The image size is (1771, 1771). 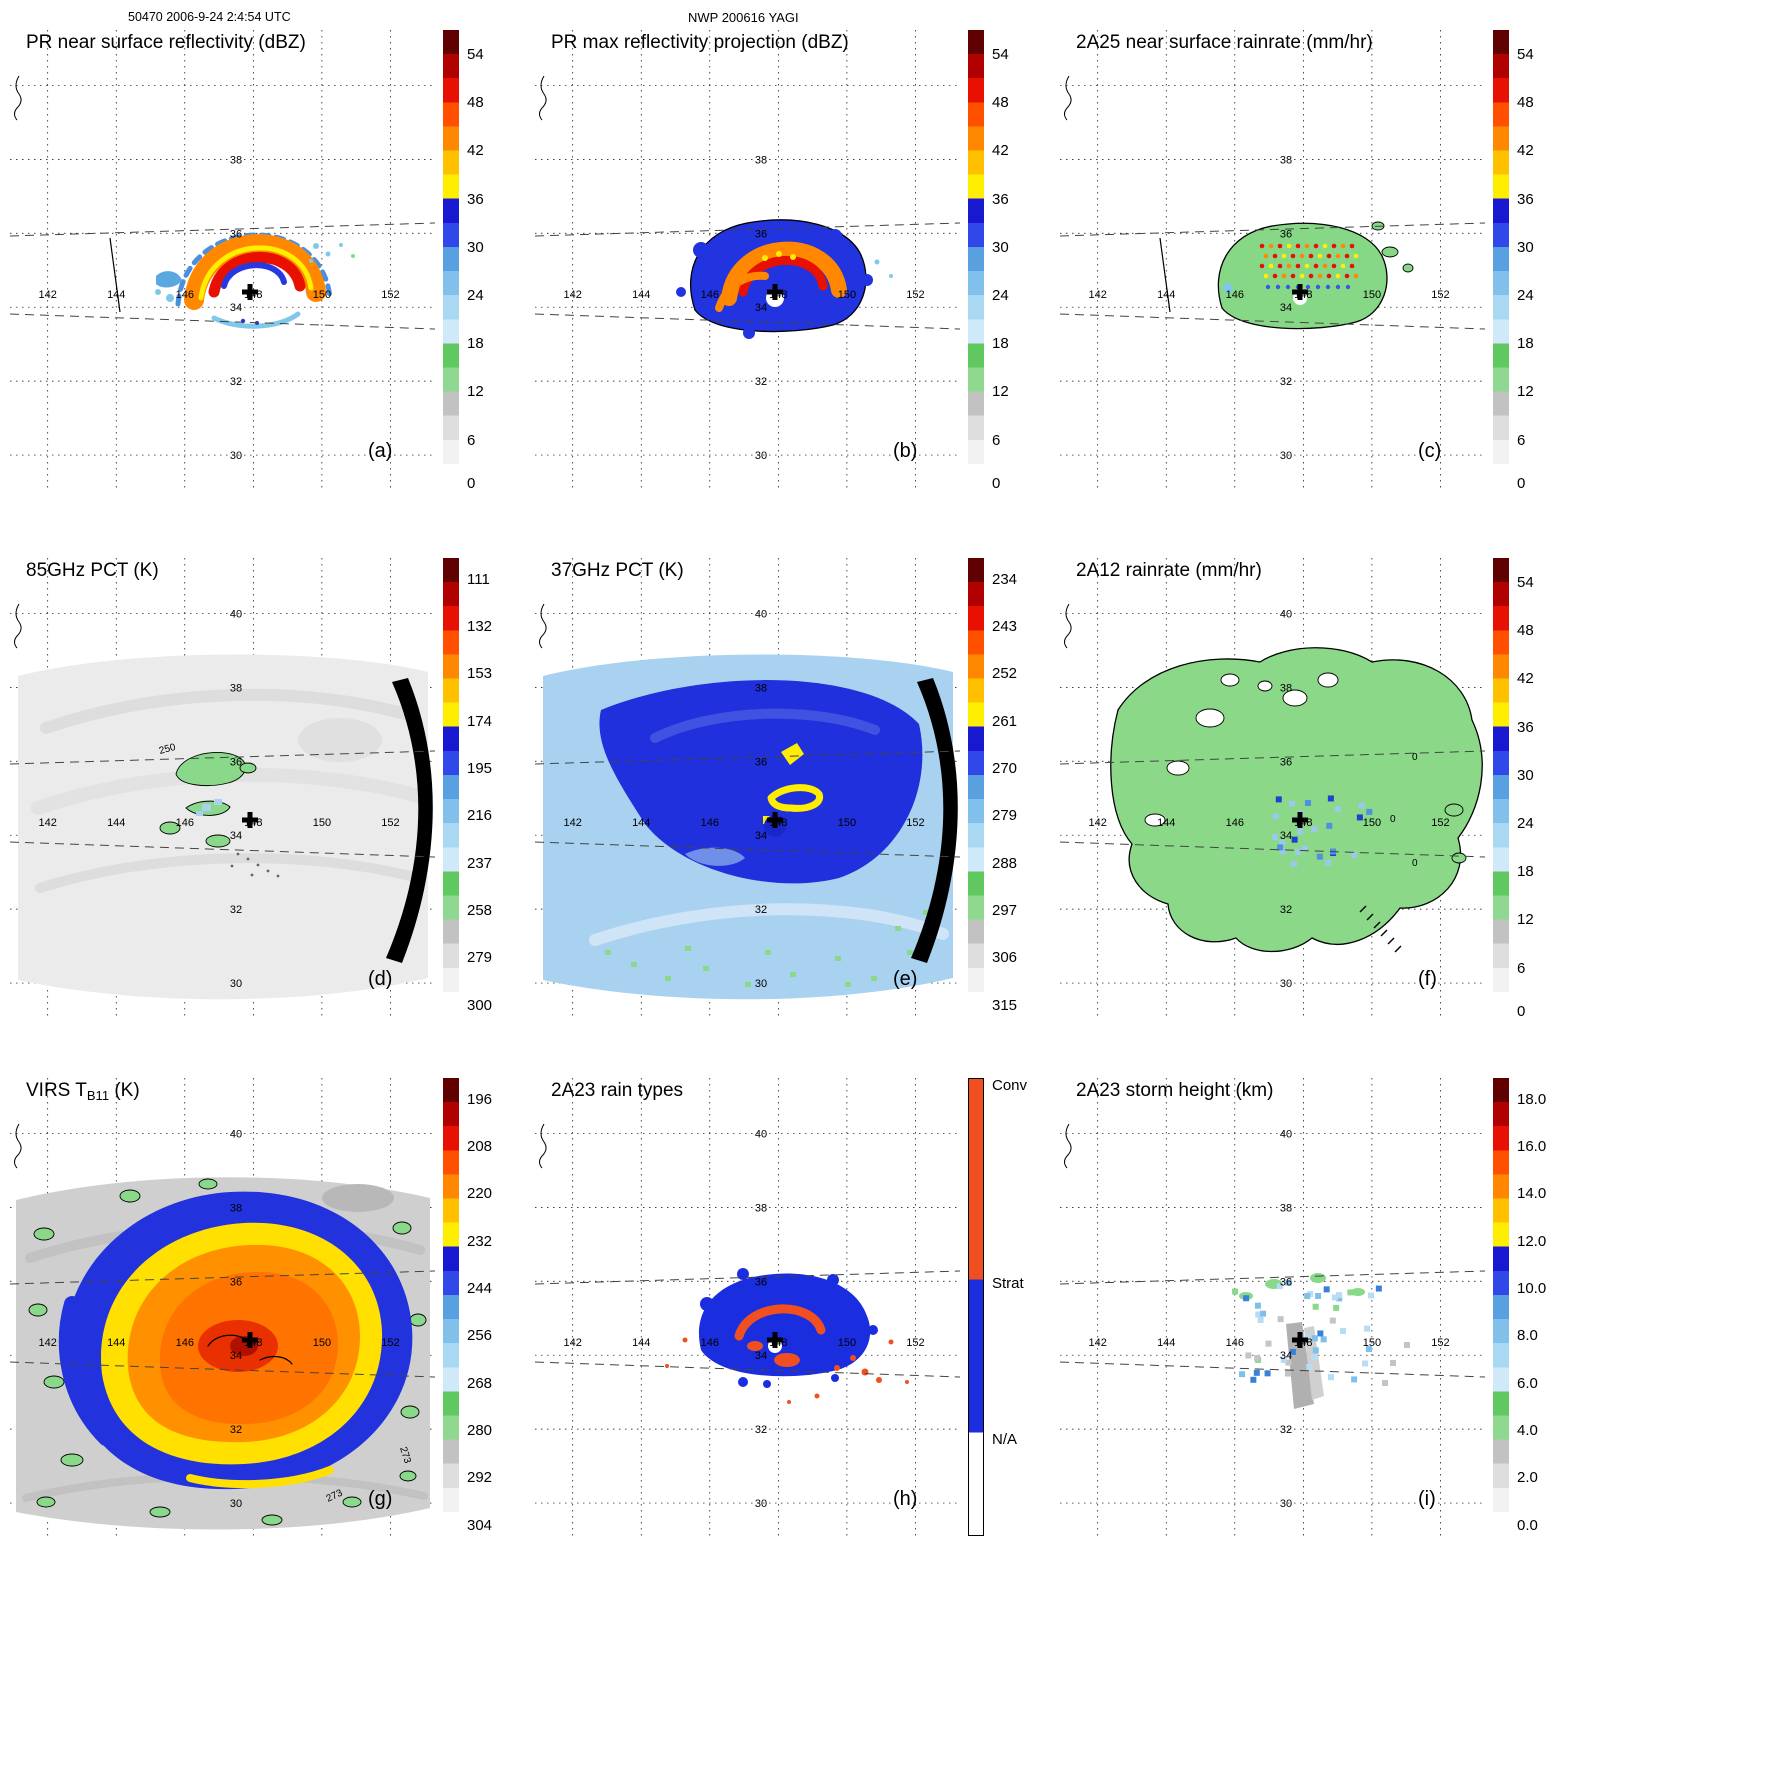 I want to click on storm-imagery-i, so click(x=1321, y=1341).